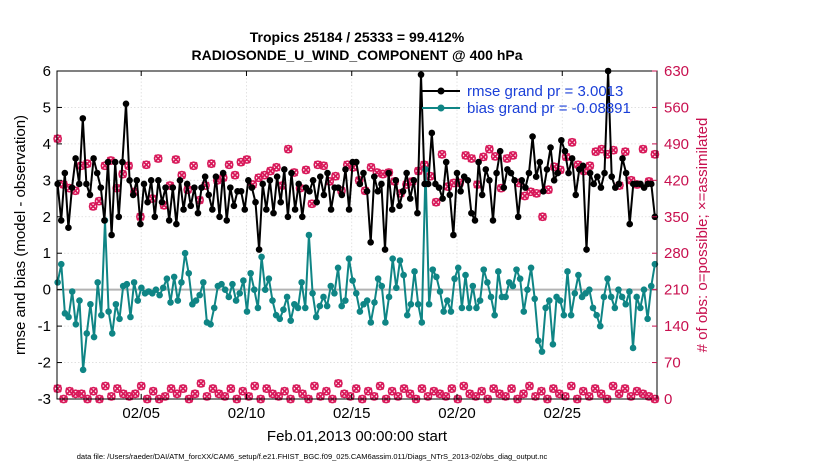 This screenshot has height=470, width=830. I want to click on y2-tick-label: 70, so click(672, 363).